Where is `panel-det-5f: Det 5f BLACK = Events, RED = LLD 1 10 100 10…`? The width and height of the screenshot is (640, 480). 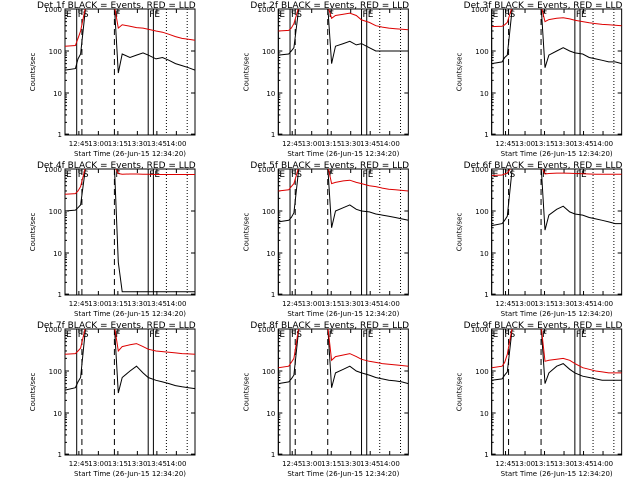
panel-det-5f: Det 5f BLACK = Events, RED = LLD 1 10 100 10… is located at coordinates (325, 239).